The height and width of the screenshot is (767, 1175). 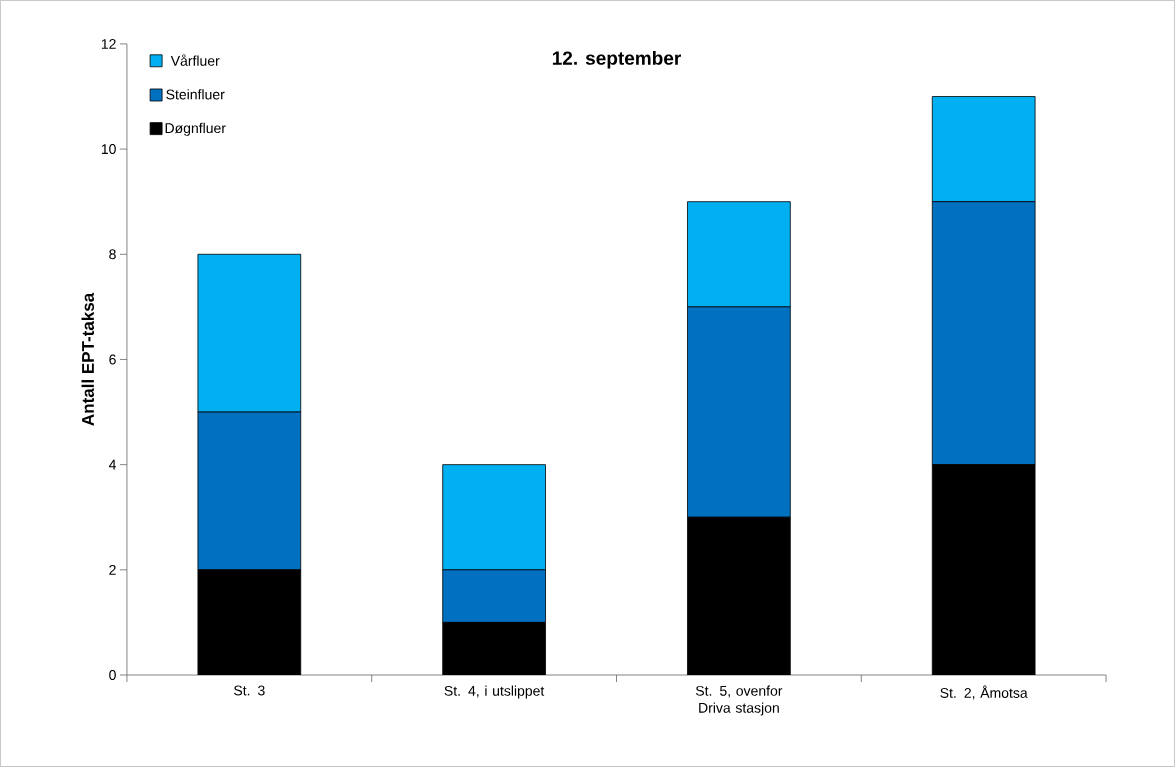 I want to click on y-tick-label: 4, so click(x=112, y=464).